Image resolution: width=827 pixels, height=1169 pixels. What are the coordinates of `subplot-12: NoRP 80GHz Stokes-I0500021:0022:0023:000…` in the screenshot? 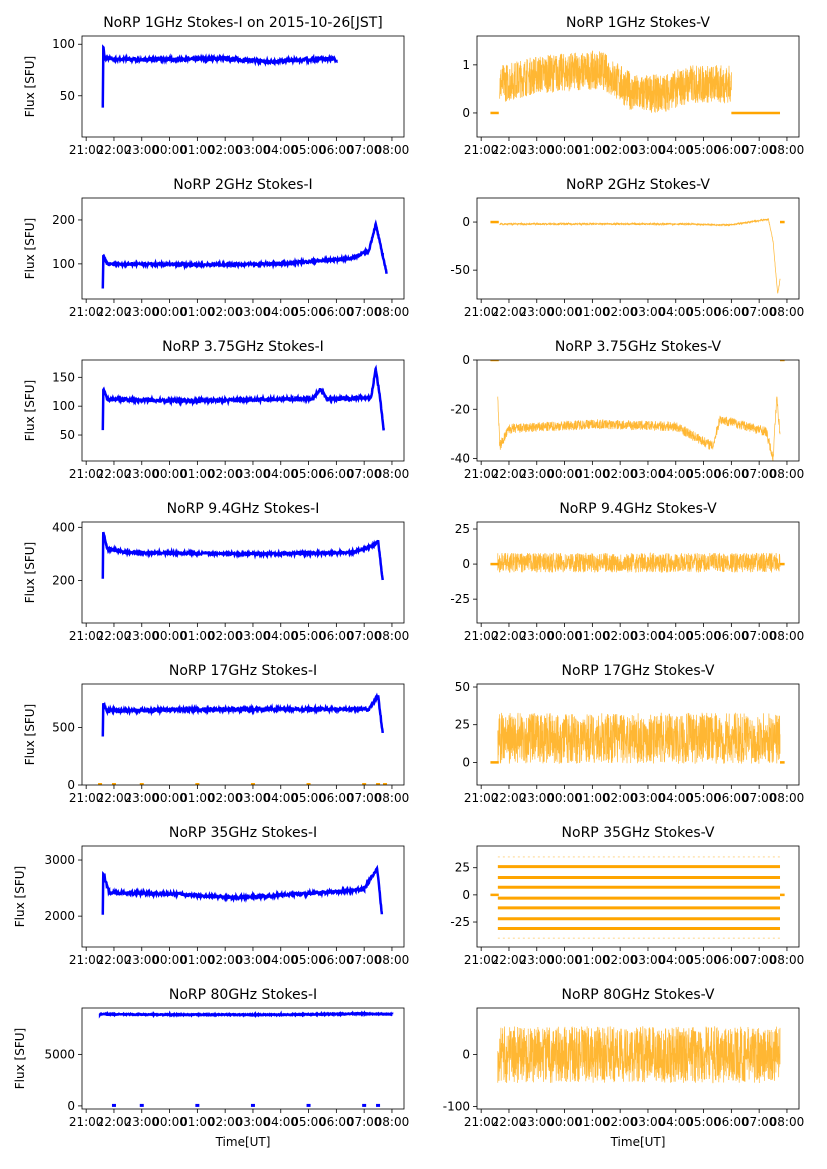 It's located at (211, 1068).